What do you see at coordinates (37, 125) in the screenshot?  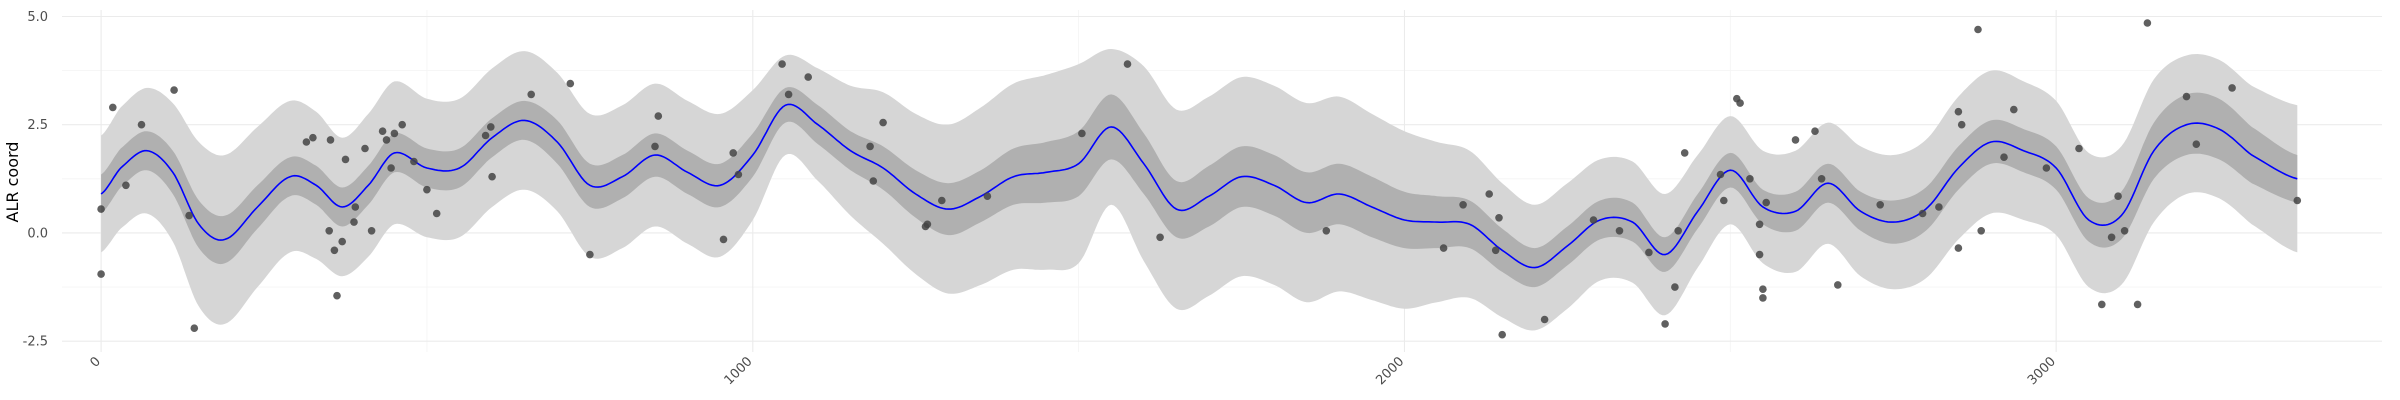 I see `y-tick-label: 2.5` at bounding box center [37, 125].